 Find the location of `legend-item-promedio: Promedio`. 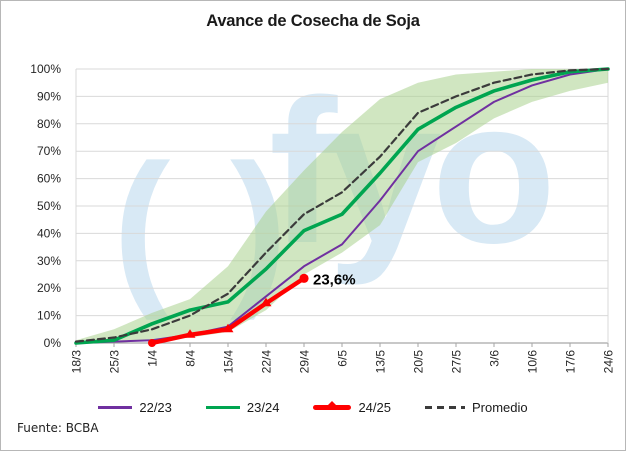

legend-item-promedio: Promedio is located at coordinates (476, 407).